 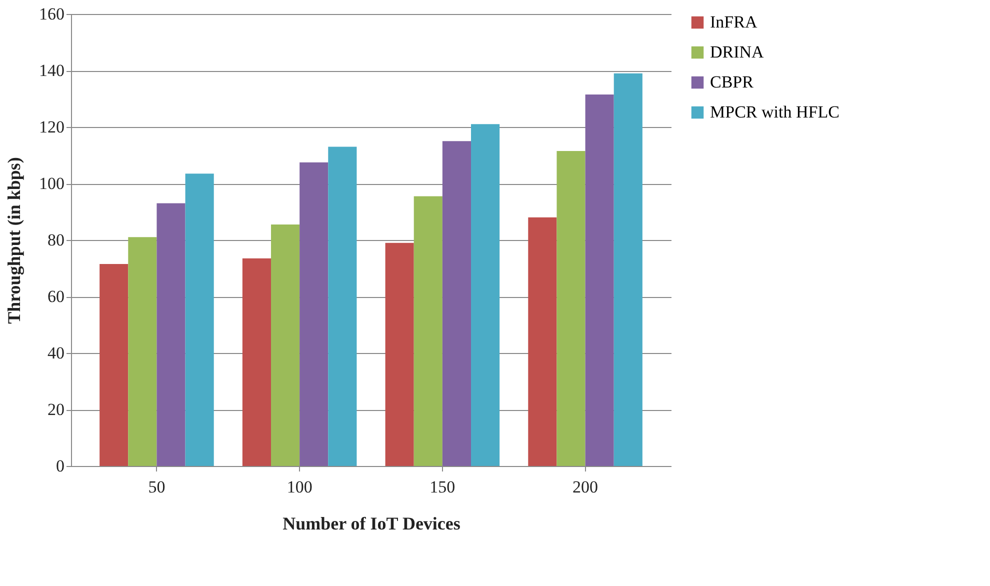 What do you see at coordinates (14, 240) in the screenshot?
I see `y-axis-title: Throughput (in kbps)` at bounding box center [14, 240].